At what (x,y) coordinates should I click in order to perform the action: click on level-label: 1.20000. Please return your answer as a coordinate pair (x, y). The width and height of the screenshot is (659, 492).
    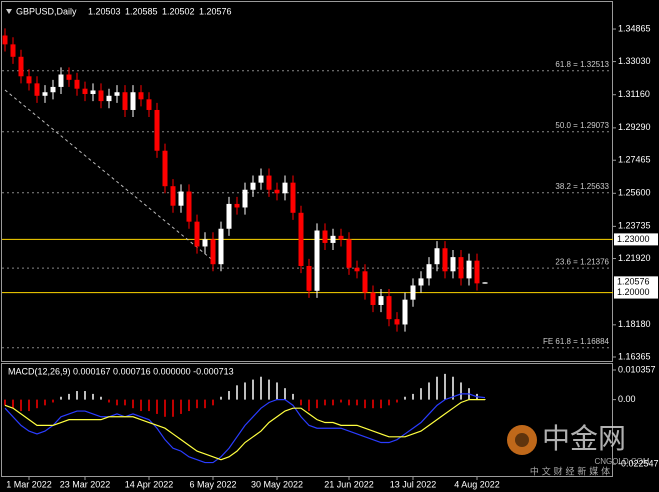
    Looking at the image, I should click on (633, 292).